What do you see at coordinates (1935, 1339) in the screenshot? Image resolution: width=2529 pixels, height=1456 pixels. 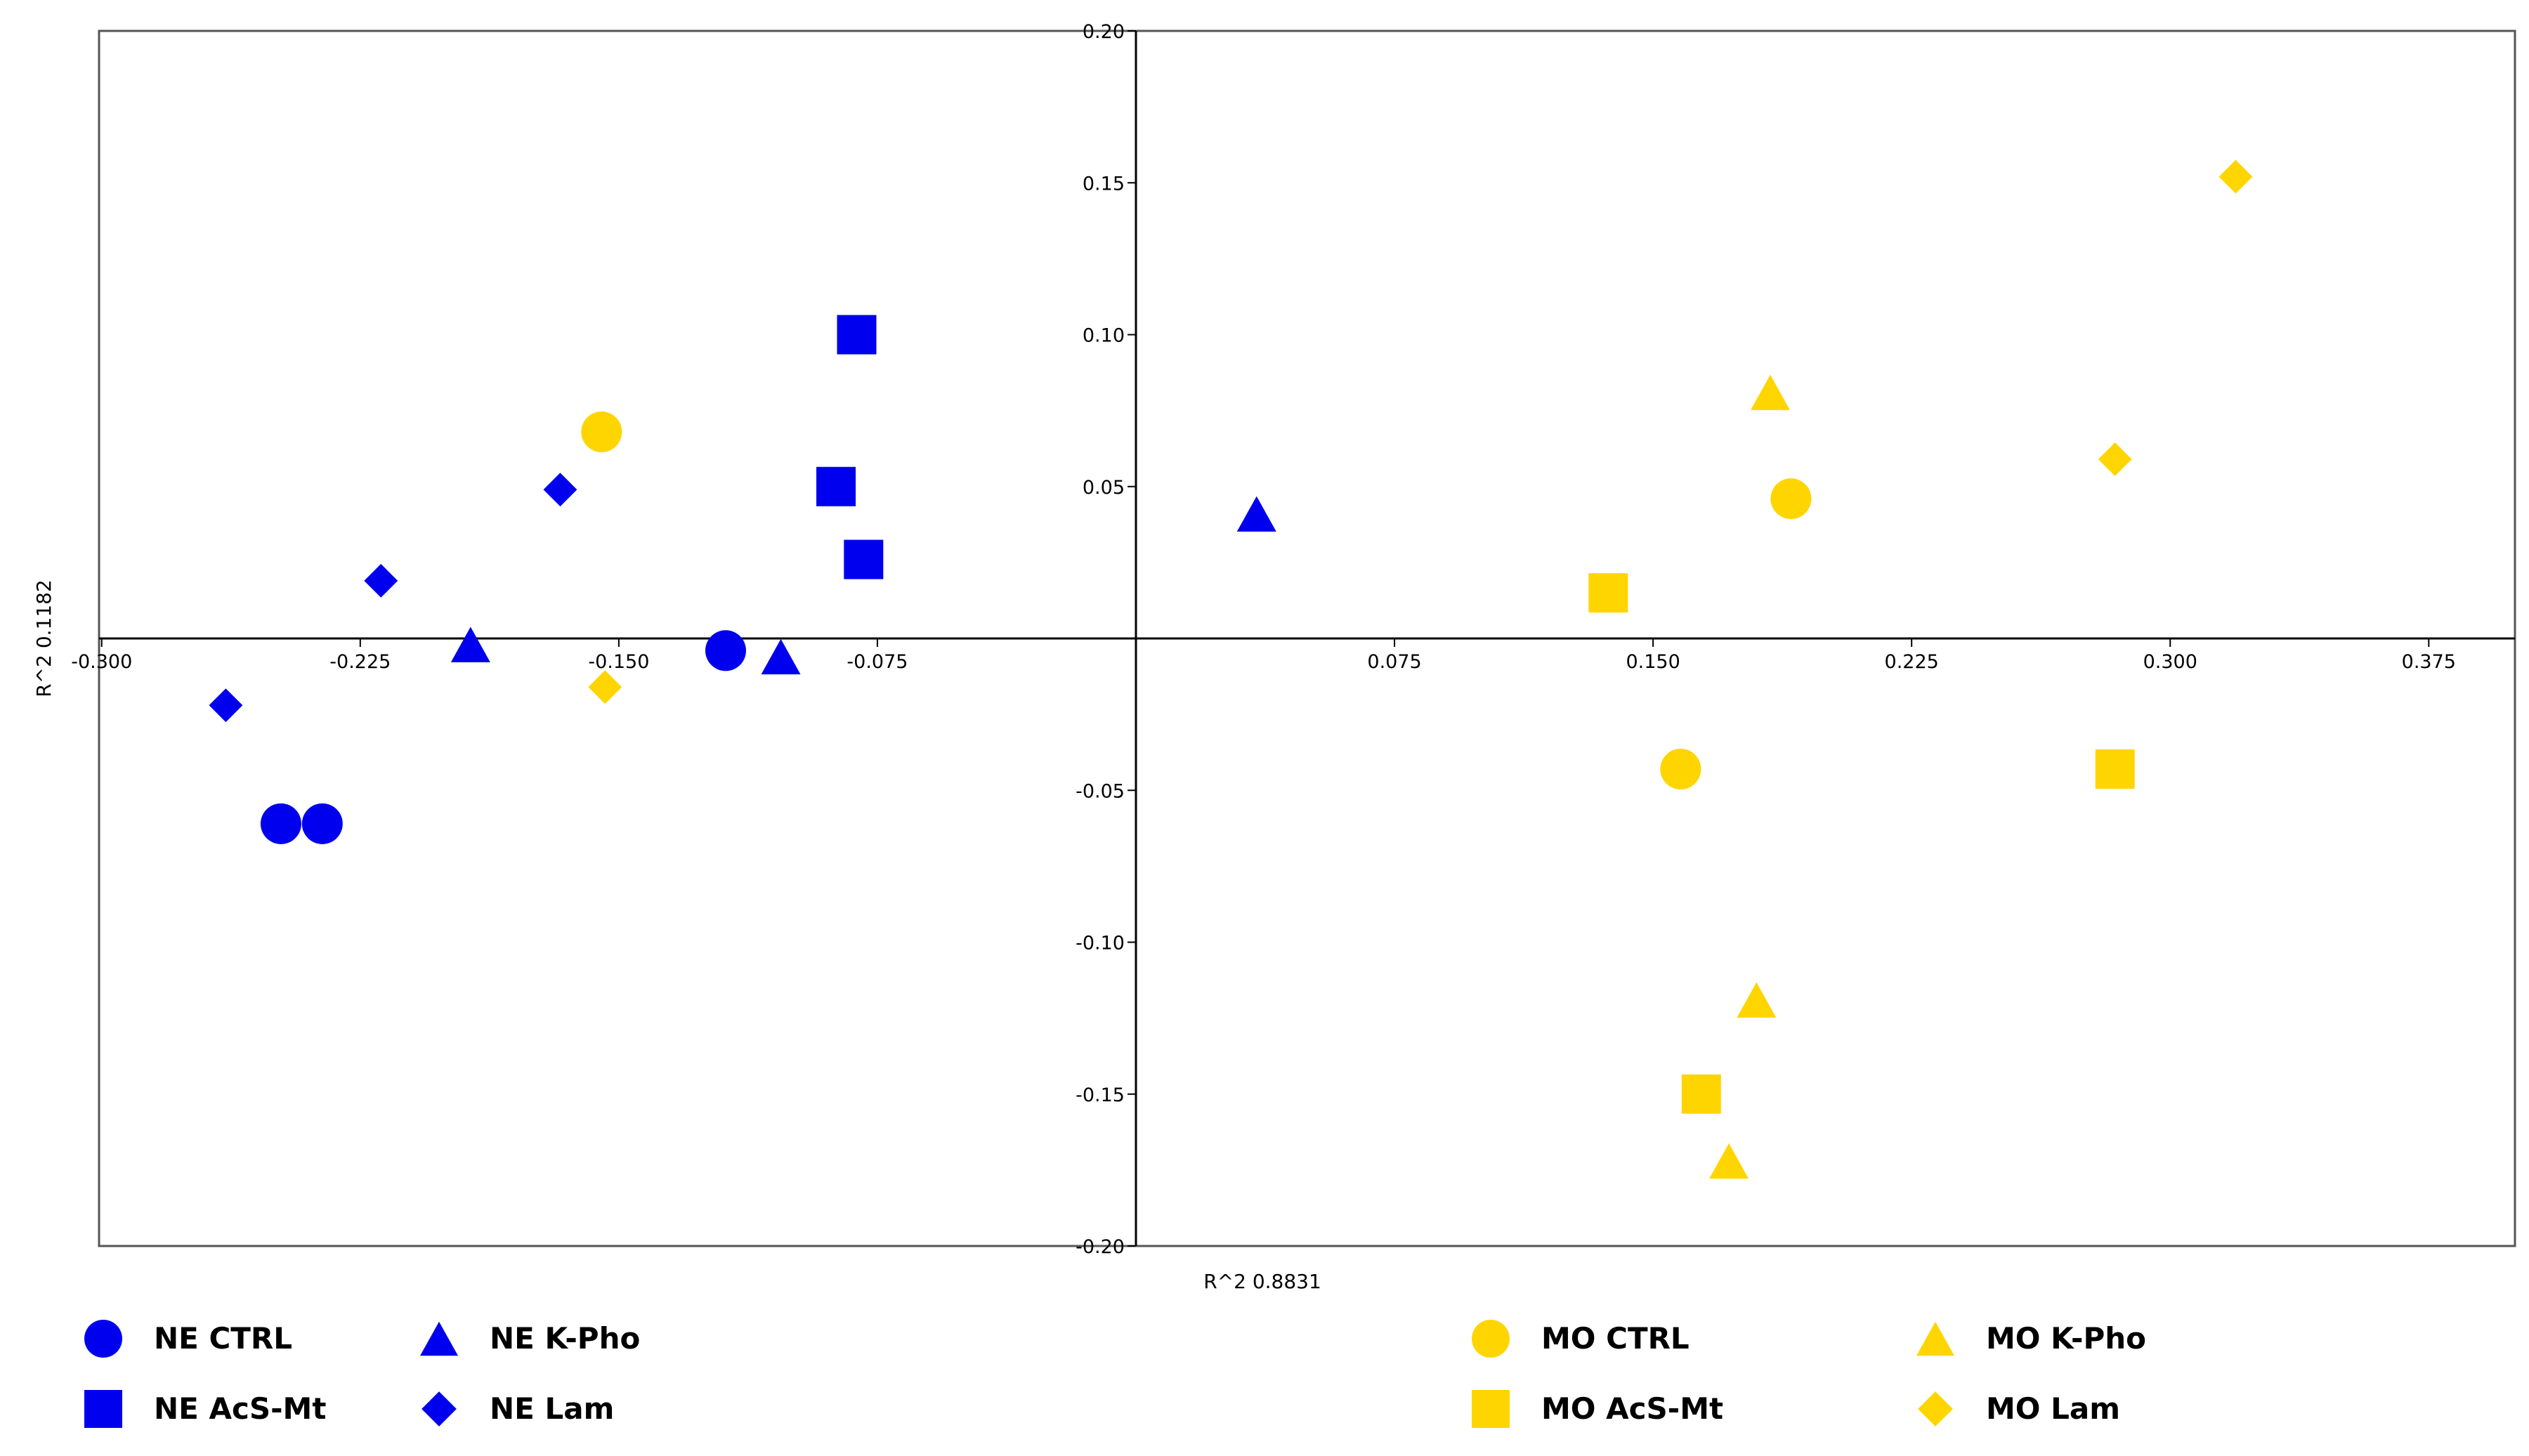 I see `legend-marker-mo-k-pho` at bounding box center [1935, 1339].